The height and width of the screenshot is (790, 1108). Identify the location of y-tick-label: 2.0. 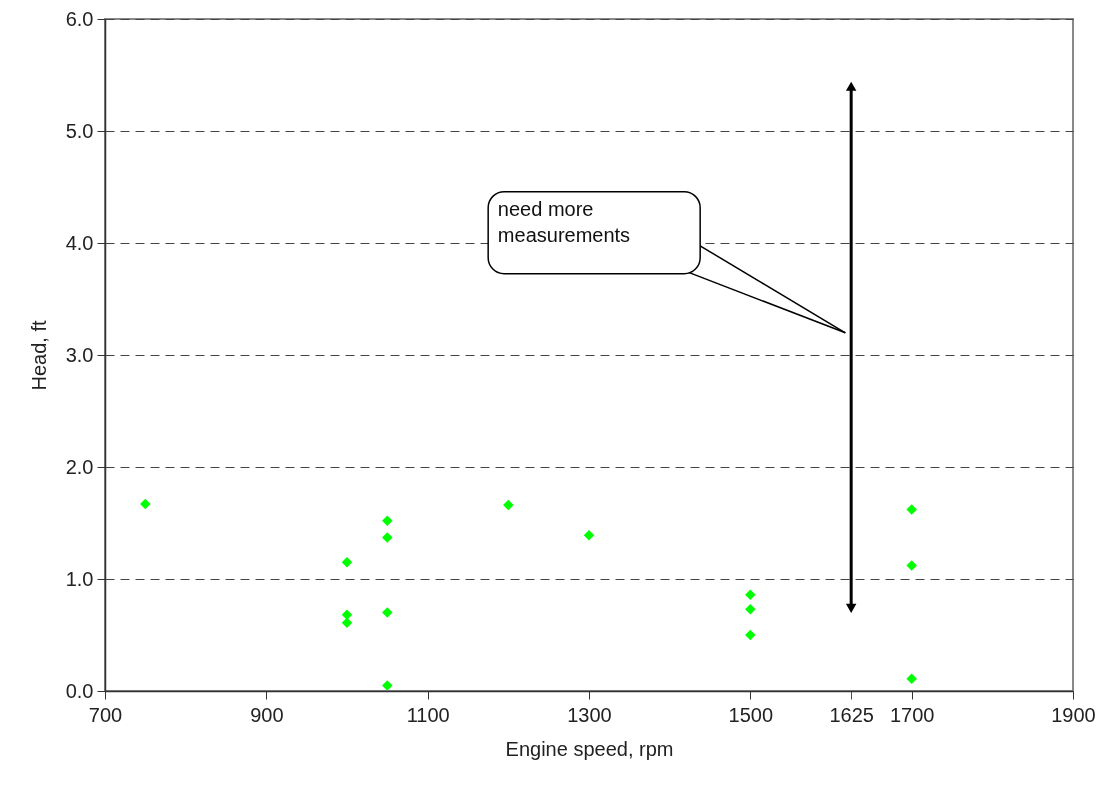
(79, 466).